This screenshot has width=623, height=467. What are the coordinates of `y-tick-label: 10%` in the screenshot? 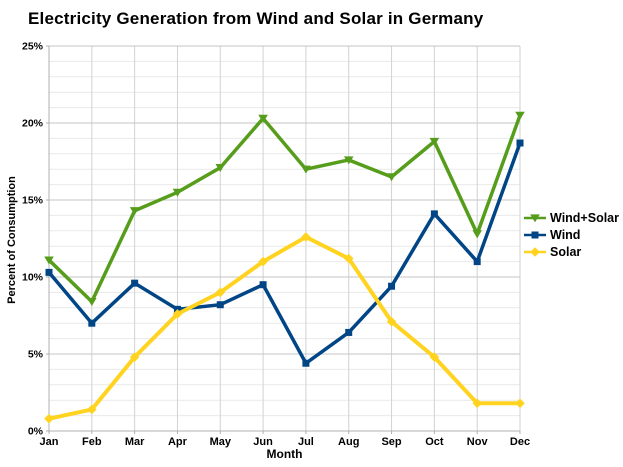 It's located at (33, 278).